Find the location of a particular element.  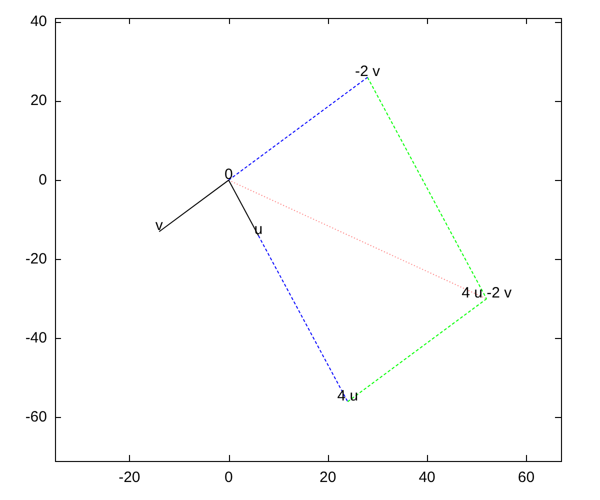

x-tick-label: -20 is located at coordinates (129, 477).